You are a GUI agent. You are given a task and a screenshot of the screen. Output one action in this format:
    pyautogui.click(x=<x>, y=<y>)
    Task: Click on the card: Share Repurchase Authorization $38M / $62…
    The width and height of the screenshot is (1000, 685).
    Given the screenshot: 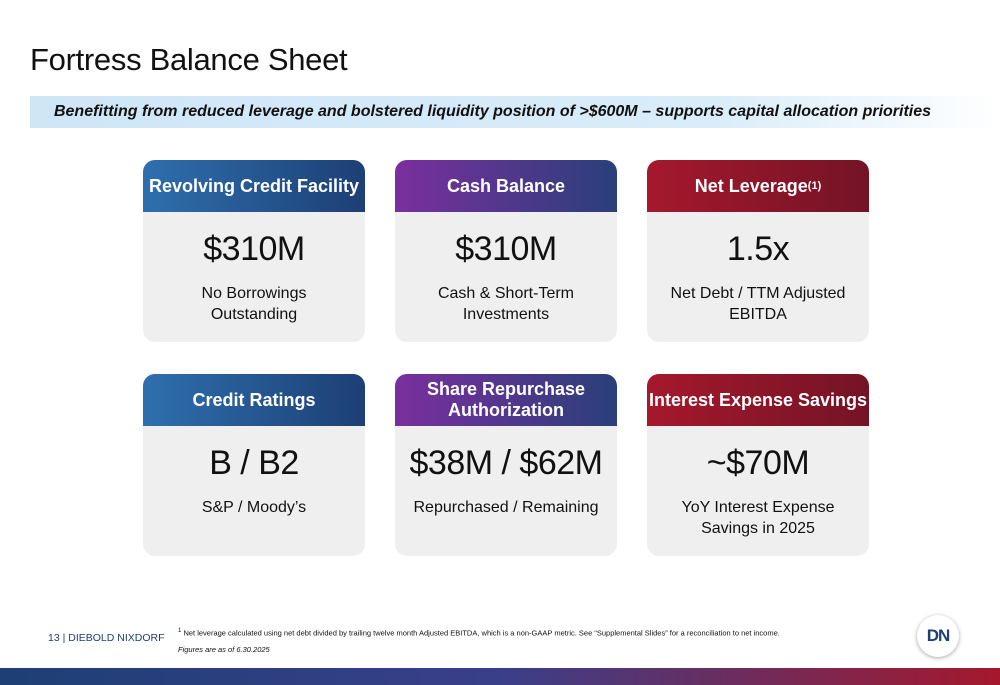 What is the action you would take?
    pyautogui.click(x=506, y=465)
    